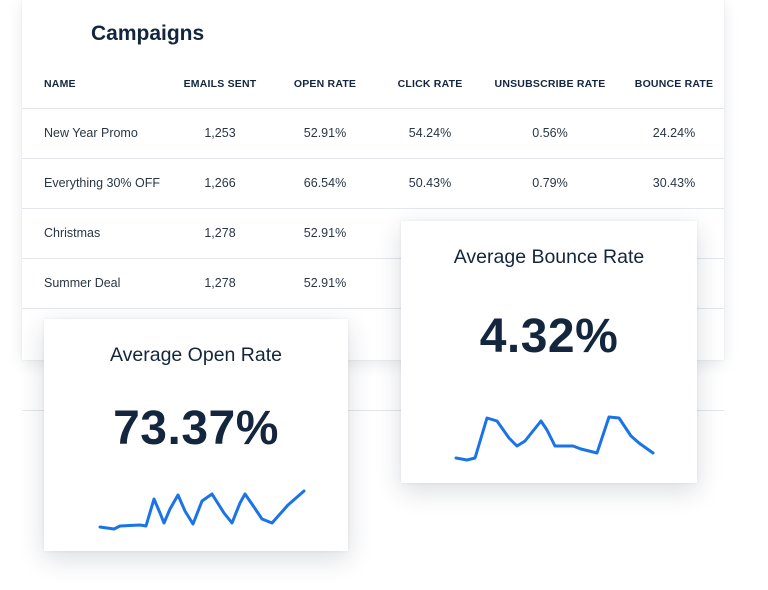 This screenshot has height=590, width=768. What do you see at coordinates (72, 233) in the screenshot?
I see `cell-name: Christmas` at bounding box center [72, 233].